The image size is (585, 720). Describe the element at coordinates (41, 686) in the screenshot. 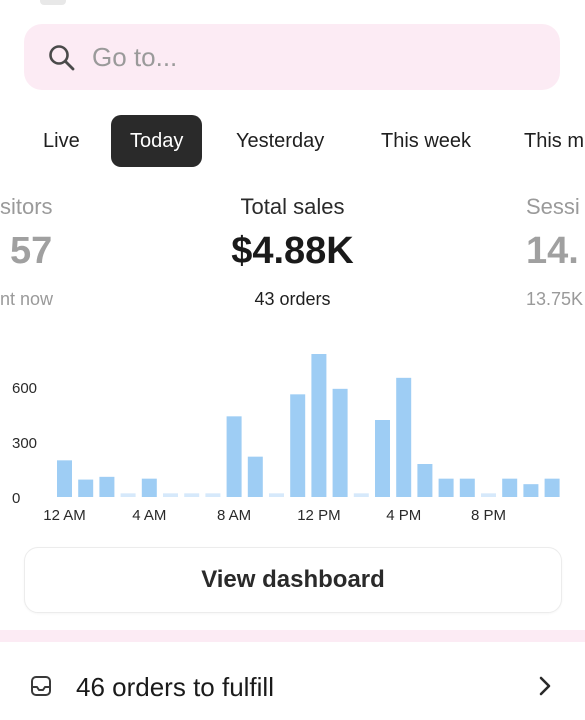

I see `inbox-icon` at that location.